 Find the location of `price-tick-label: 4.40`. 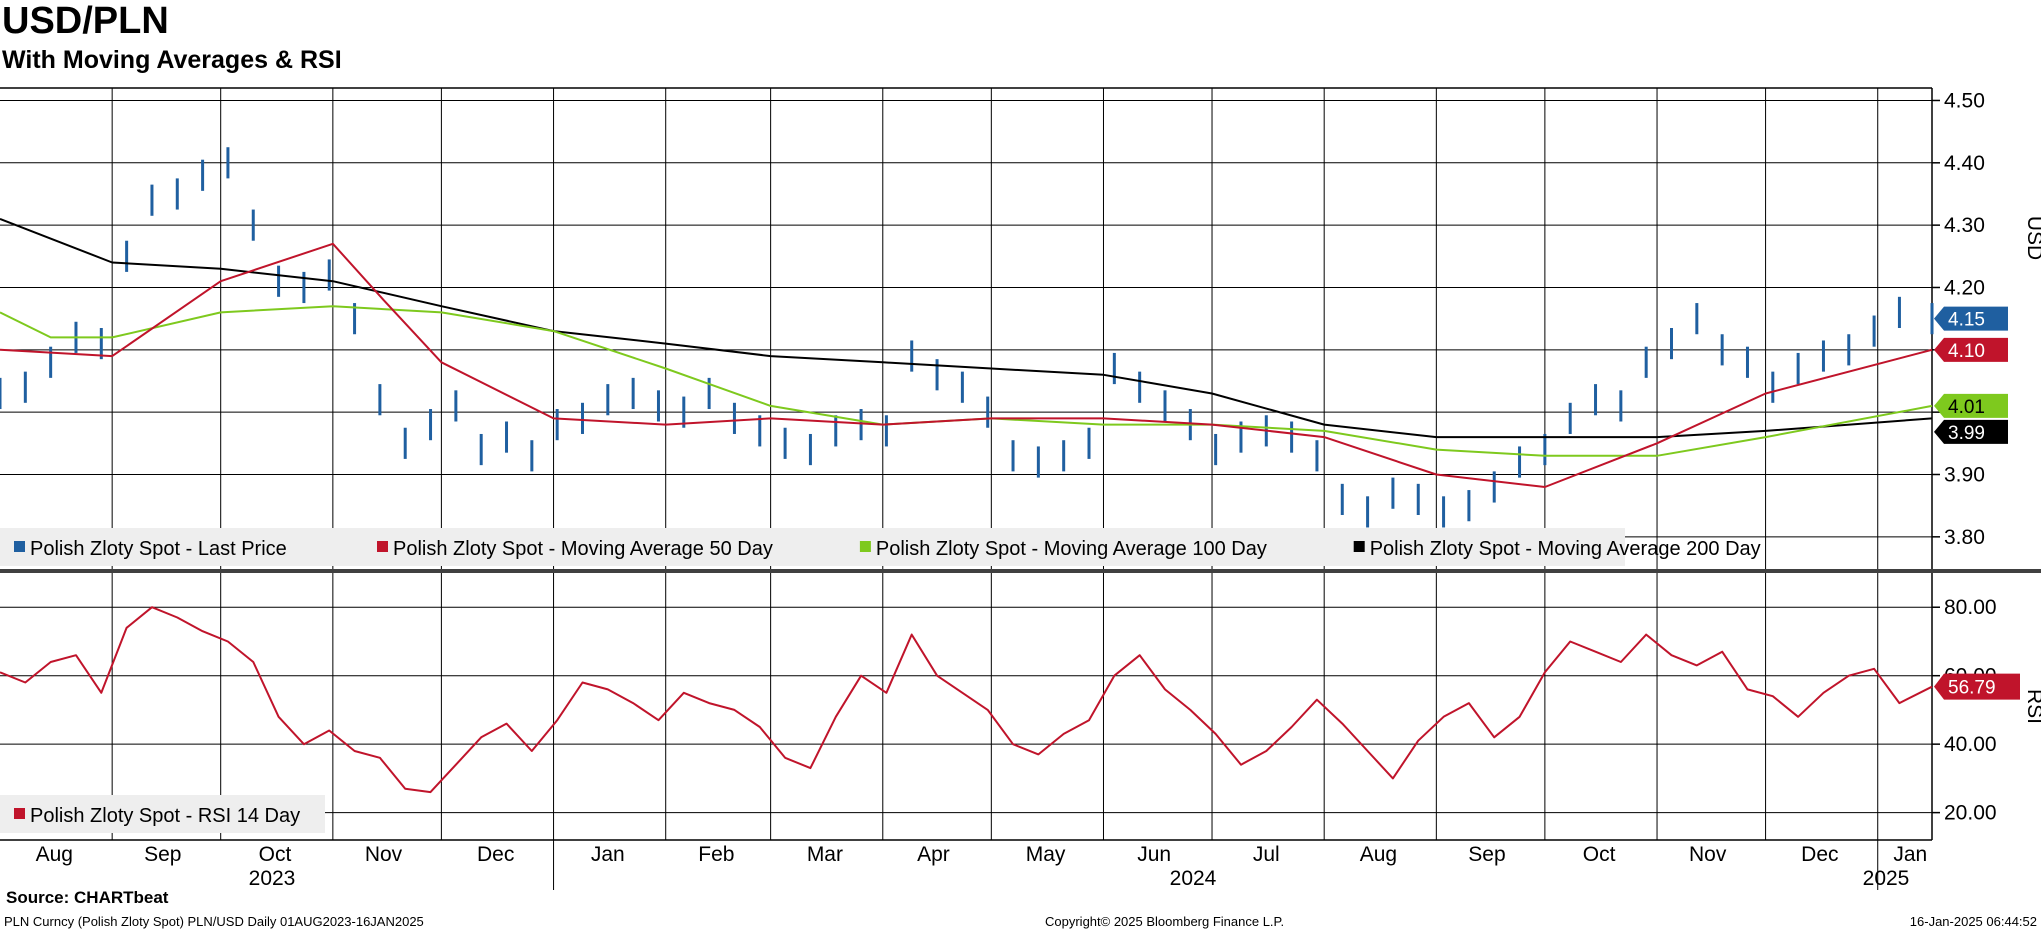

price-tick-label: 4.40 is located at coordinates (1964, 163).